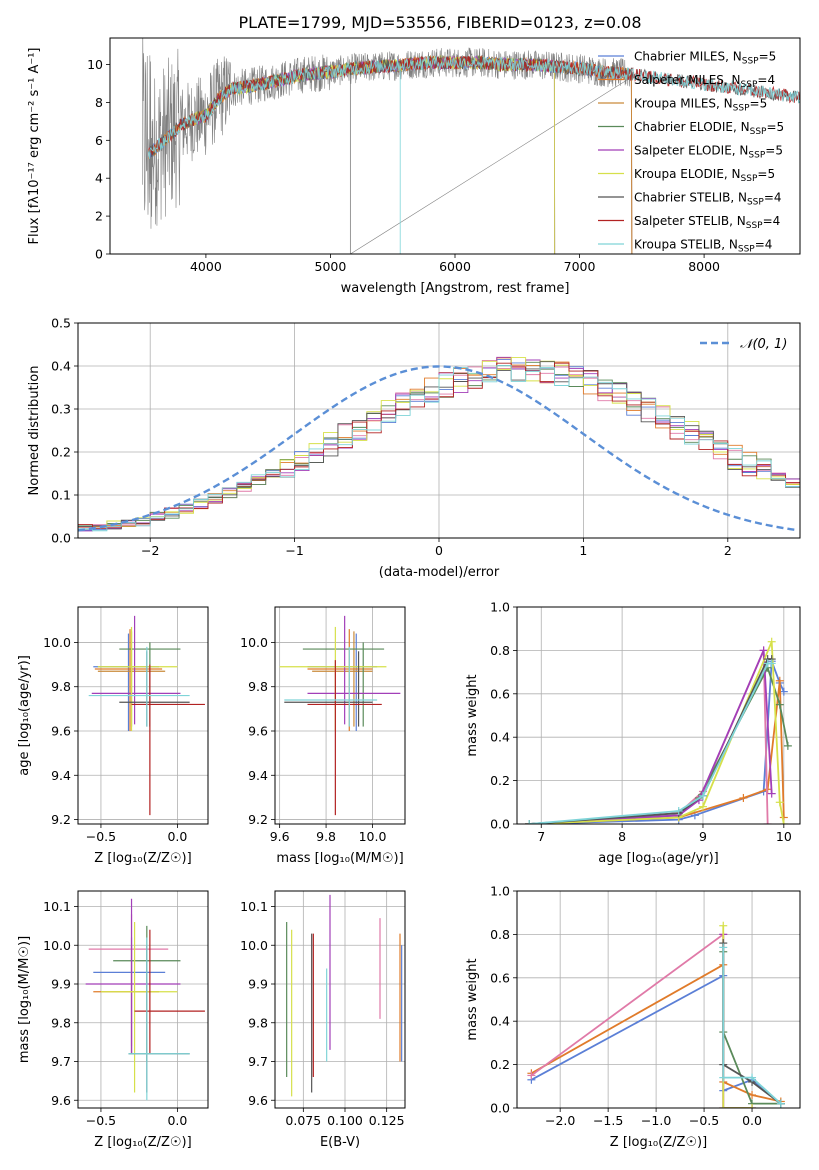  I want to click on plot-area-weight-vs-age, so click(658, 715).